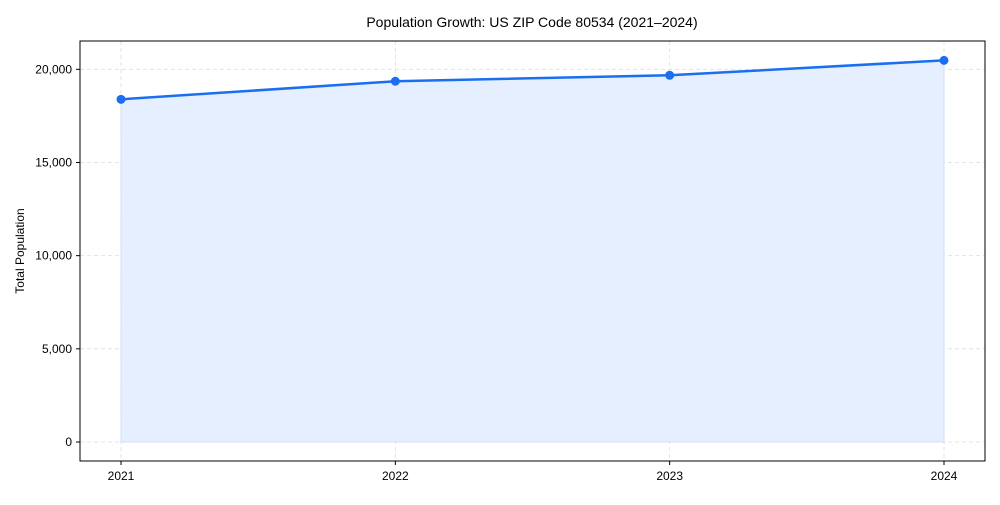 This screenshot has height=505, width=1000. I want to click on y-tick-label: 5,000, so click(57, 349).